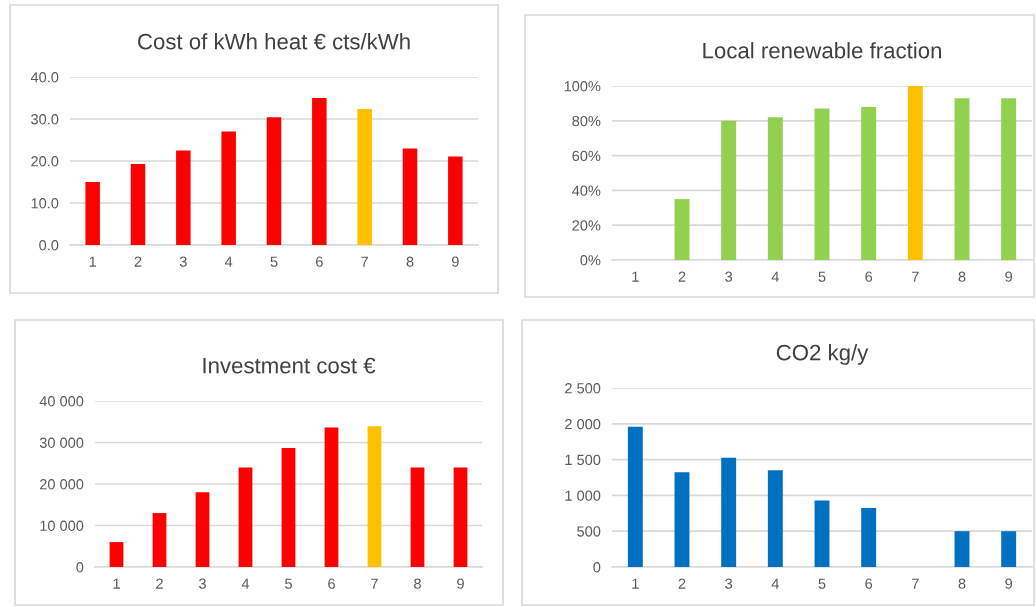 The width and height of the screenshot is (1036, 607). What do you see at coordinates (822, 354) in the screenshot?
I see `chart-title: CO2 kg/y` at bounding box center [822, 354].